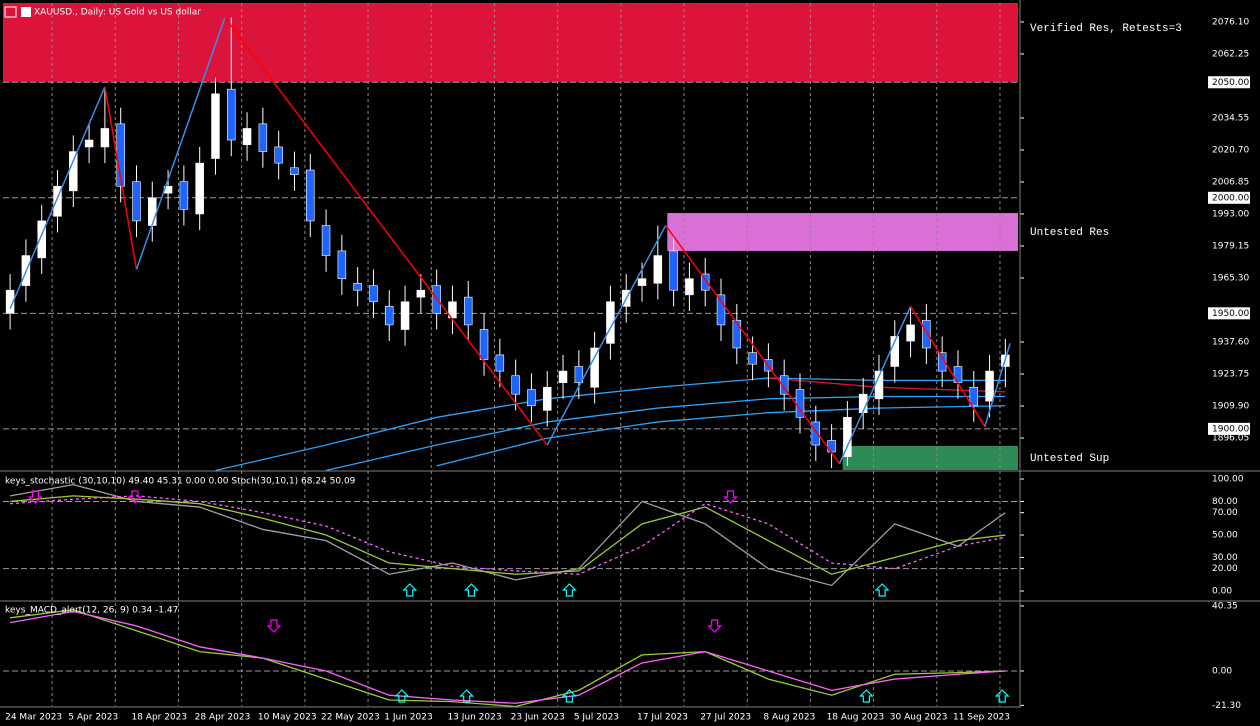 The width and height of the screenshot is (1260, 726). Describe the element at coordinates (287, 718) in the screenshot. I see `x-tick-label: 10 May 2023` at that location.